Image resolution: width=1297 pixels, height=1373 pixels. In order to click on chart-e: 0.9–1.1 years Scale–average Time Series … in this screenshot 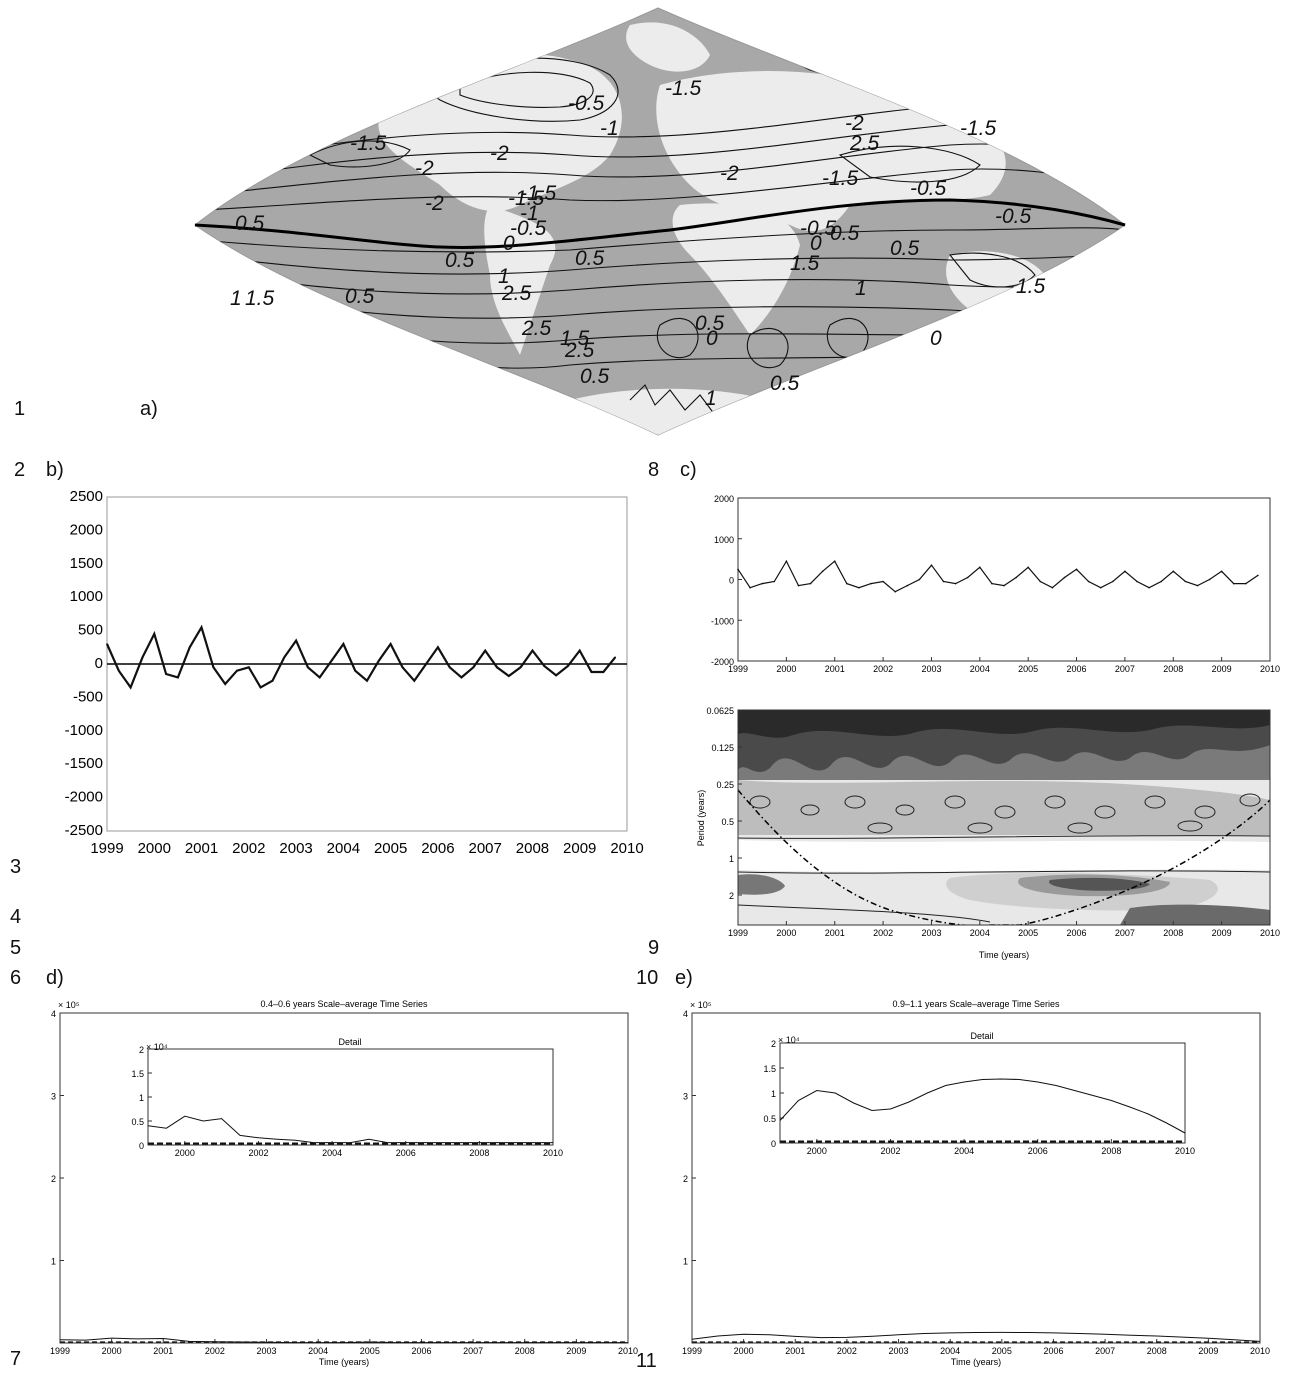, I will do `click(976, 1183)`.